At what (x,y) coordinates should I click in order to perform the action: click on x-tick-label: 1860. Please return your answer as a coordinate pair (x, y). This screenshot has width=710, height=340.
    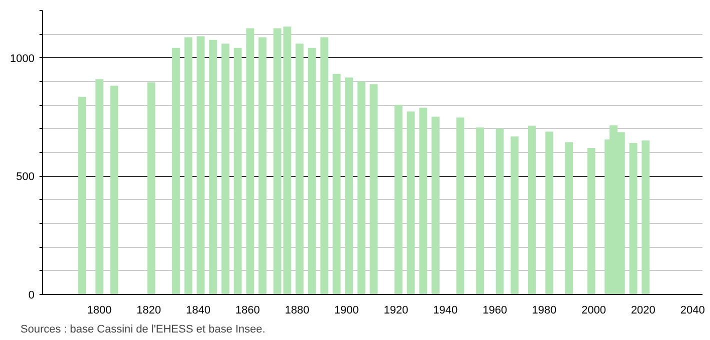
    Looking at the image, I should click on (247, 310).